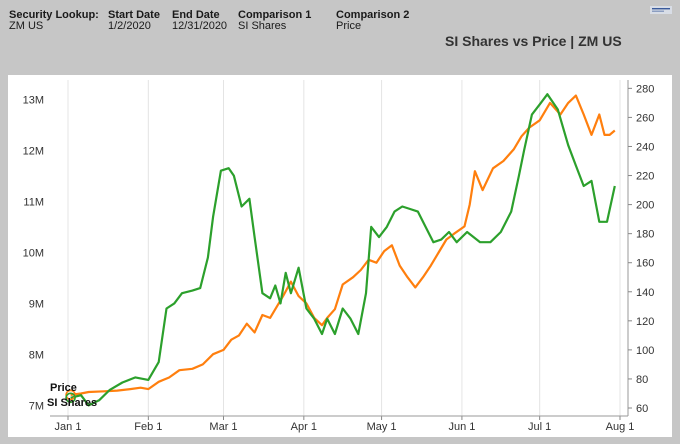 The width and height of the screenshot is (680, 444). Describe the element at coordinates (642, 409) in the screenshot. I see `y-right-tick-label-0: 60` at that location.